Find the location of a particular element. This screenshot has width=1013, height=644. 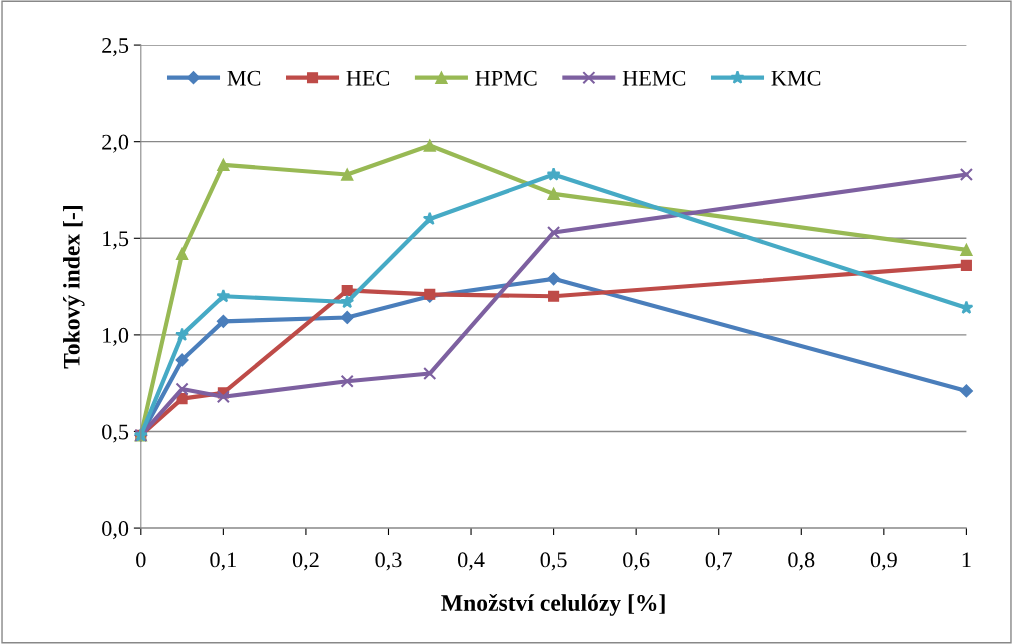

x-tick-label: 0,4 is located at coordinates (471, 561).